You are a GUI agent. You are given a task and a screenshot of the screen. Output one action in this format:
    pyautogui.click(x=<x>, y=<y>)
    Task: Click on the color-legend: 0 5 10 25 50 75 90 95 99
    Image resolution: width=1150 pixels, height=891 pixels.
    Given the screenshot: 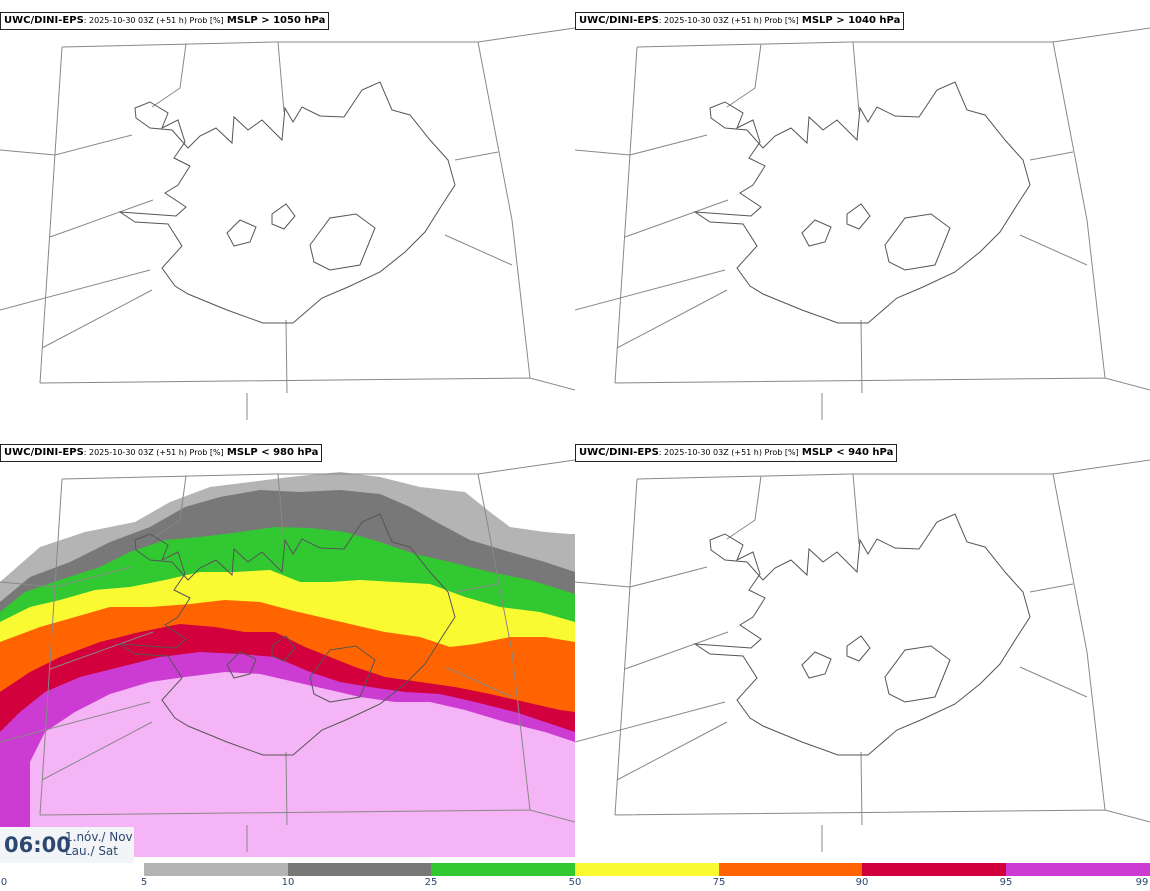 What is the action you would take?
    pyautogui.click(x=575, y=876)
    